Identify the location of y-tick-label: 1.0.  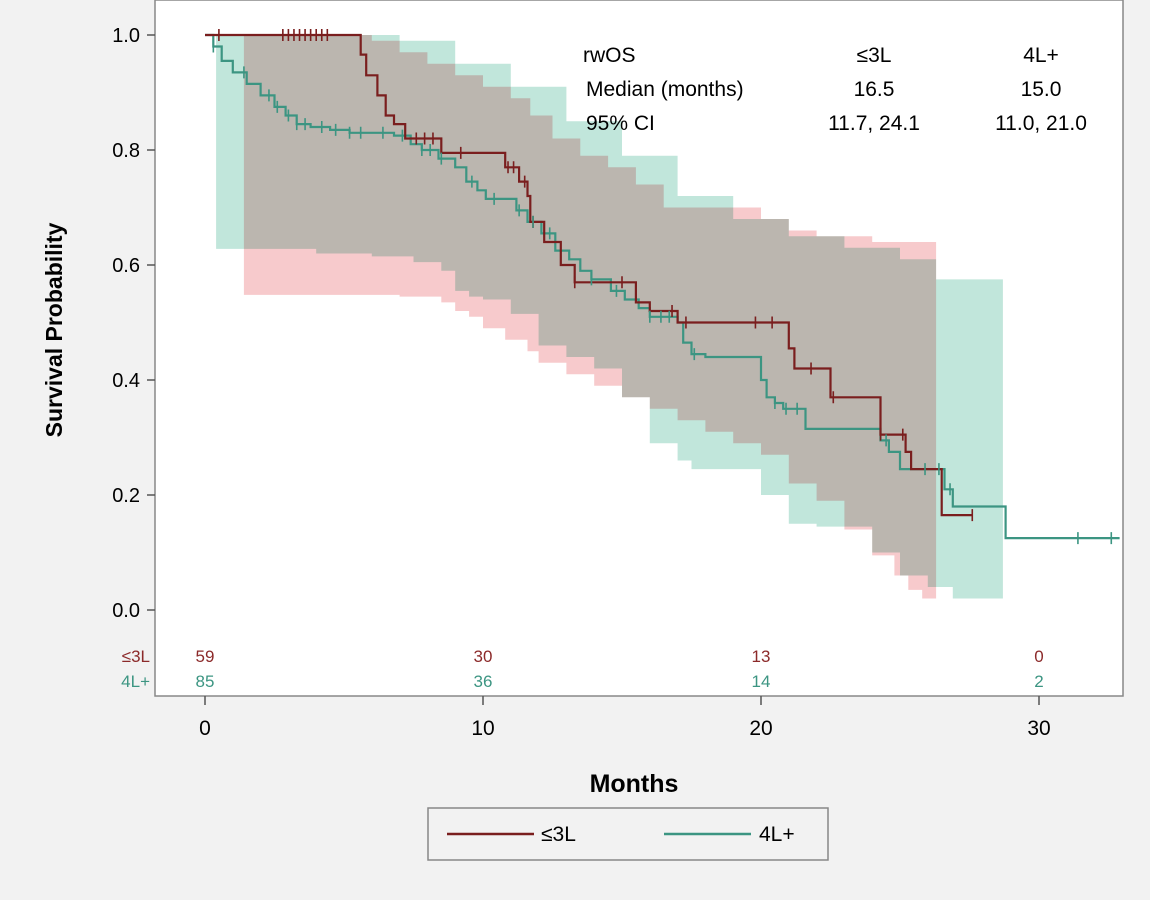
(126, 36).